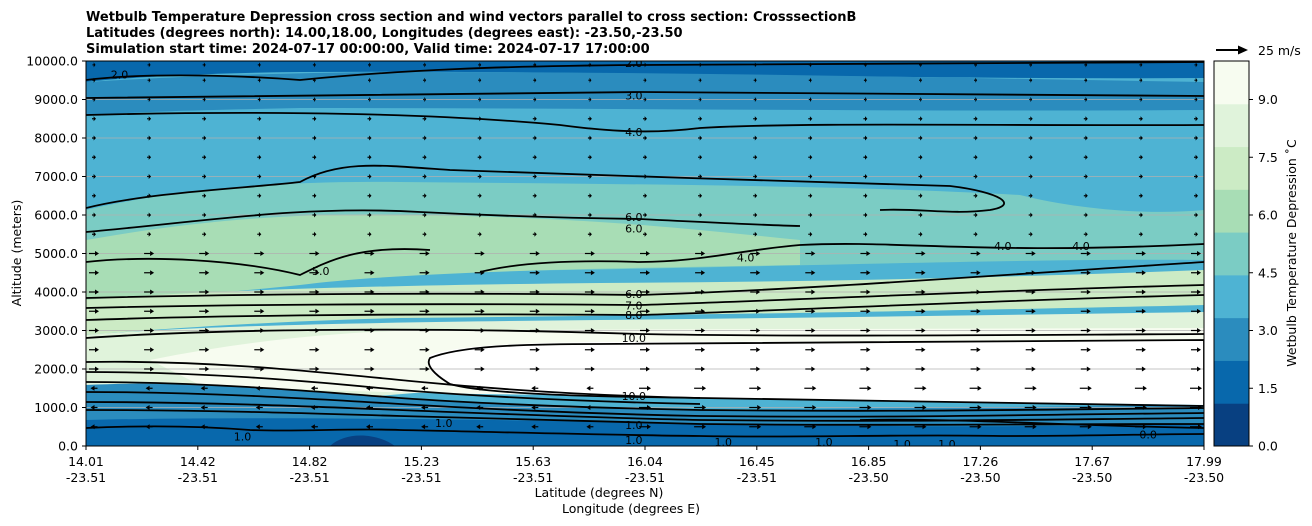  Describe the element at coordinates (757, 461) in the screenshot. I see `x-tick-label-lat: 16.45` at that location.